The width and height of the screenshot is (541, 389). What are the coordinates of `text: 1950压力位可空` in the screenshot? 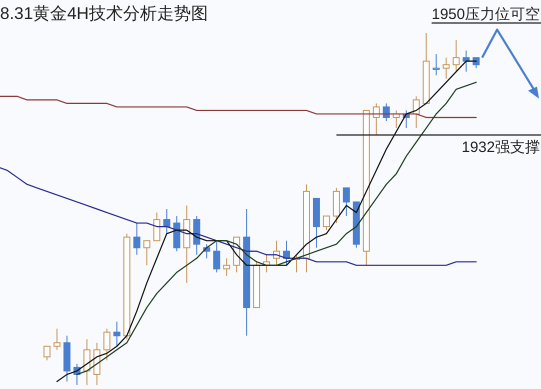 It's located at (486, 14).